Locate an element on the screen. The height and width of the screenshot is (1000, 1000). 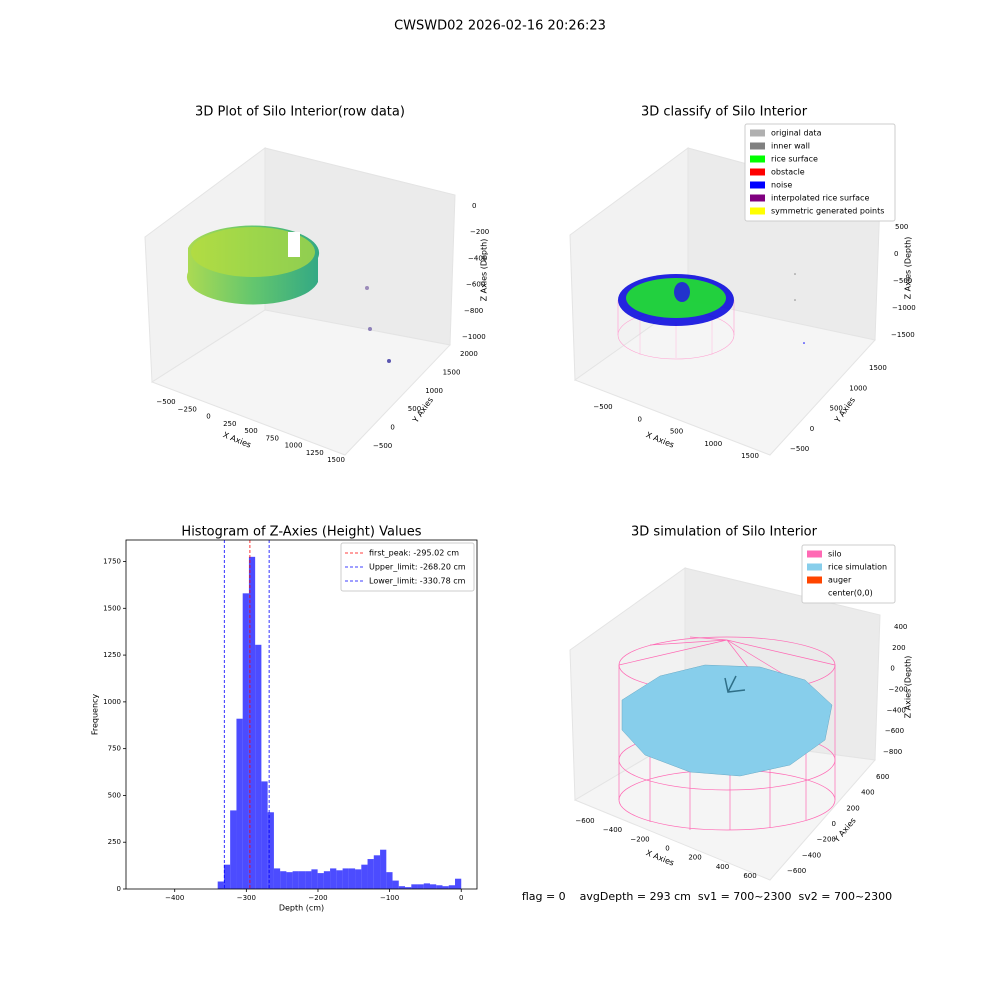
x-tick-label: 400 is located at coordinates (722, 867).